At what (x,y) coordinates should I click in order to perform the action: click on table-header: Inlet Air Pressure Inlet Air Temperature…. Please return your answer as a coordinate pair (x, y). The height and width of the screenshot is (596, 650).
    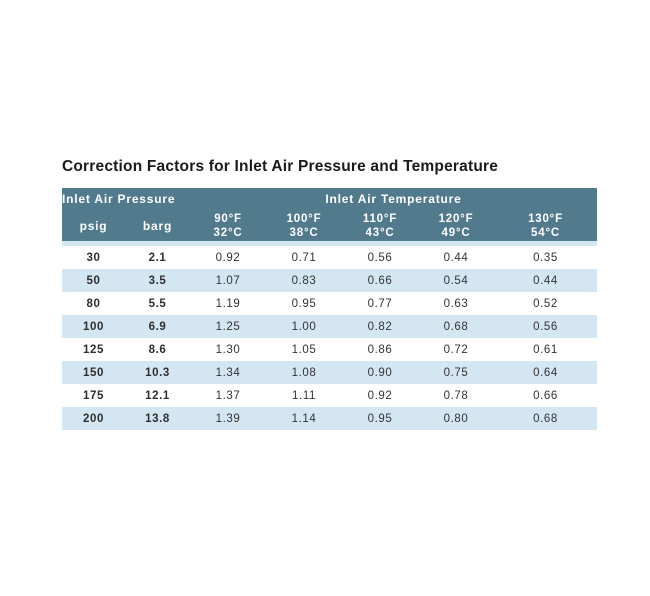
    Looking at the image, I should click on (329, 217).